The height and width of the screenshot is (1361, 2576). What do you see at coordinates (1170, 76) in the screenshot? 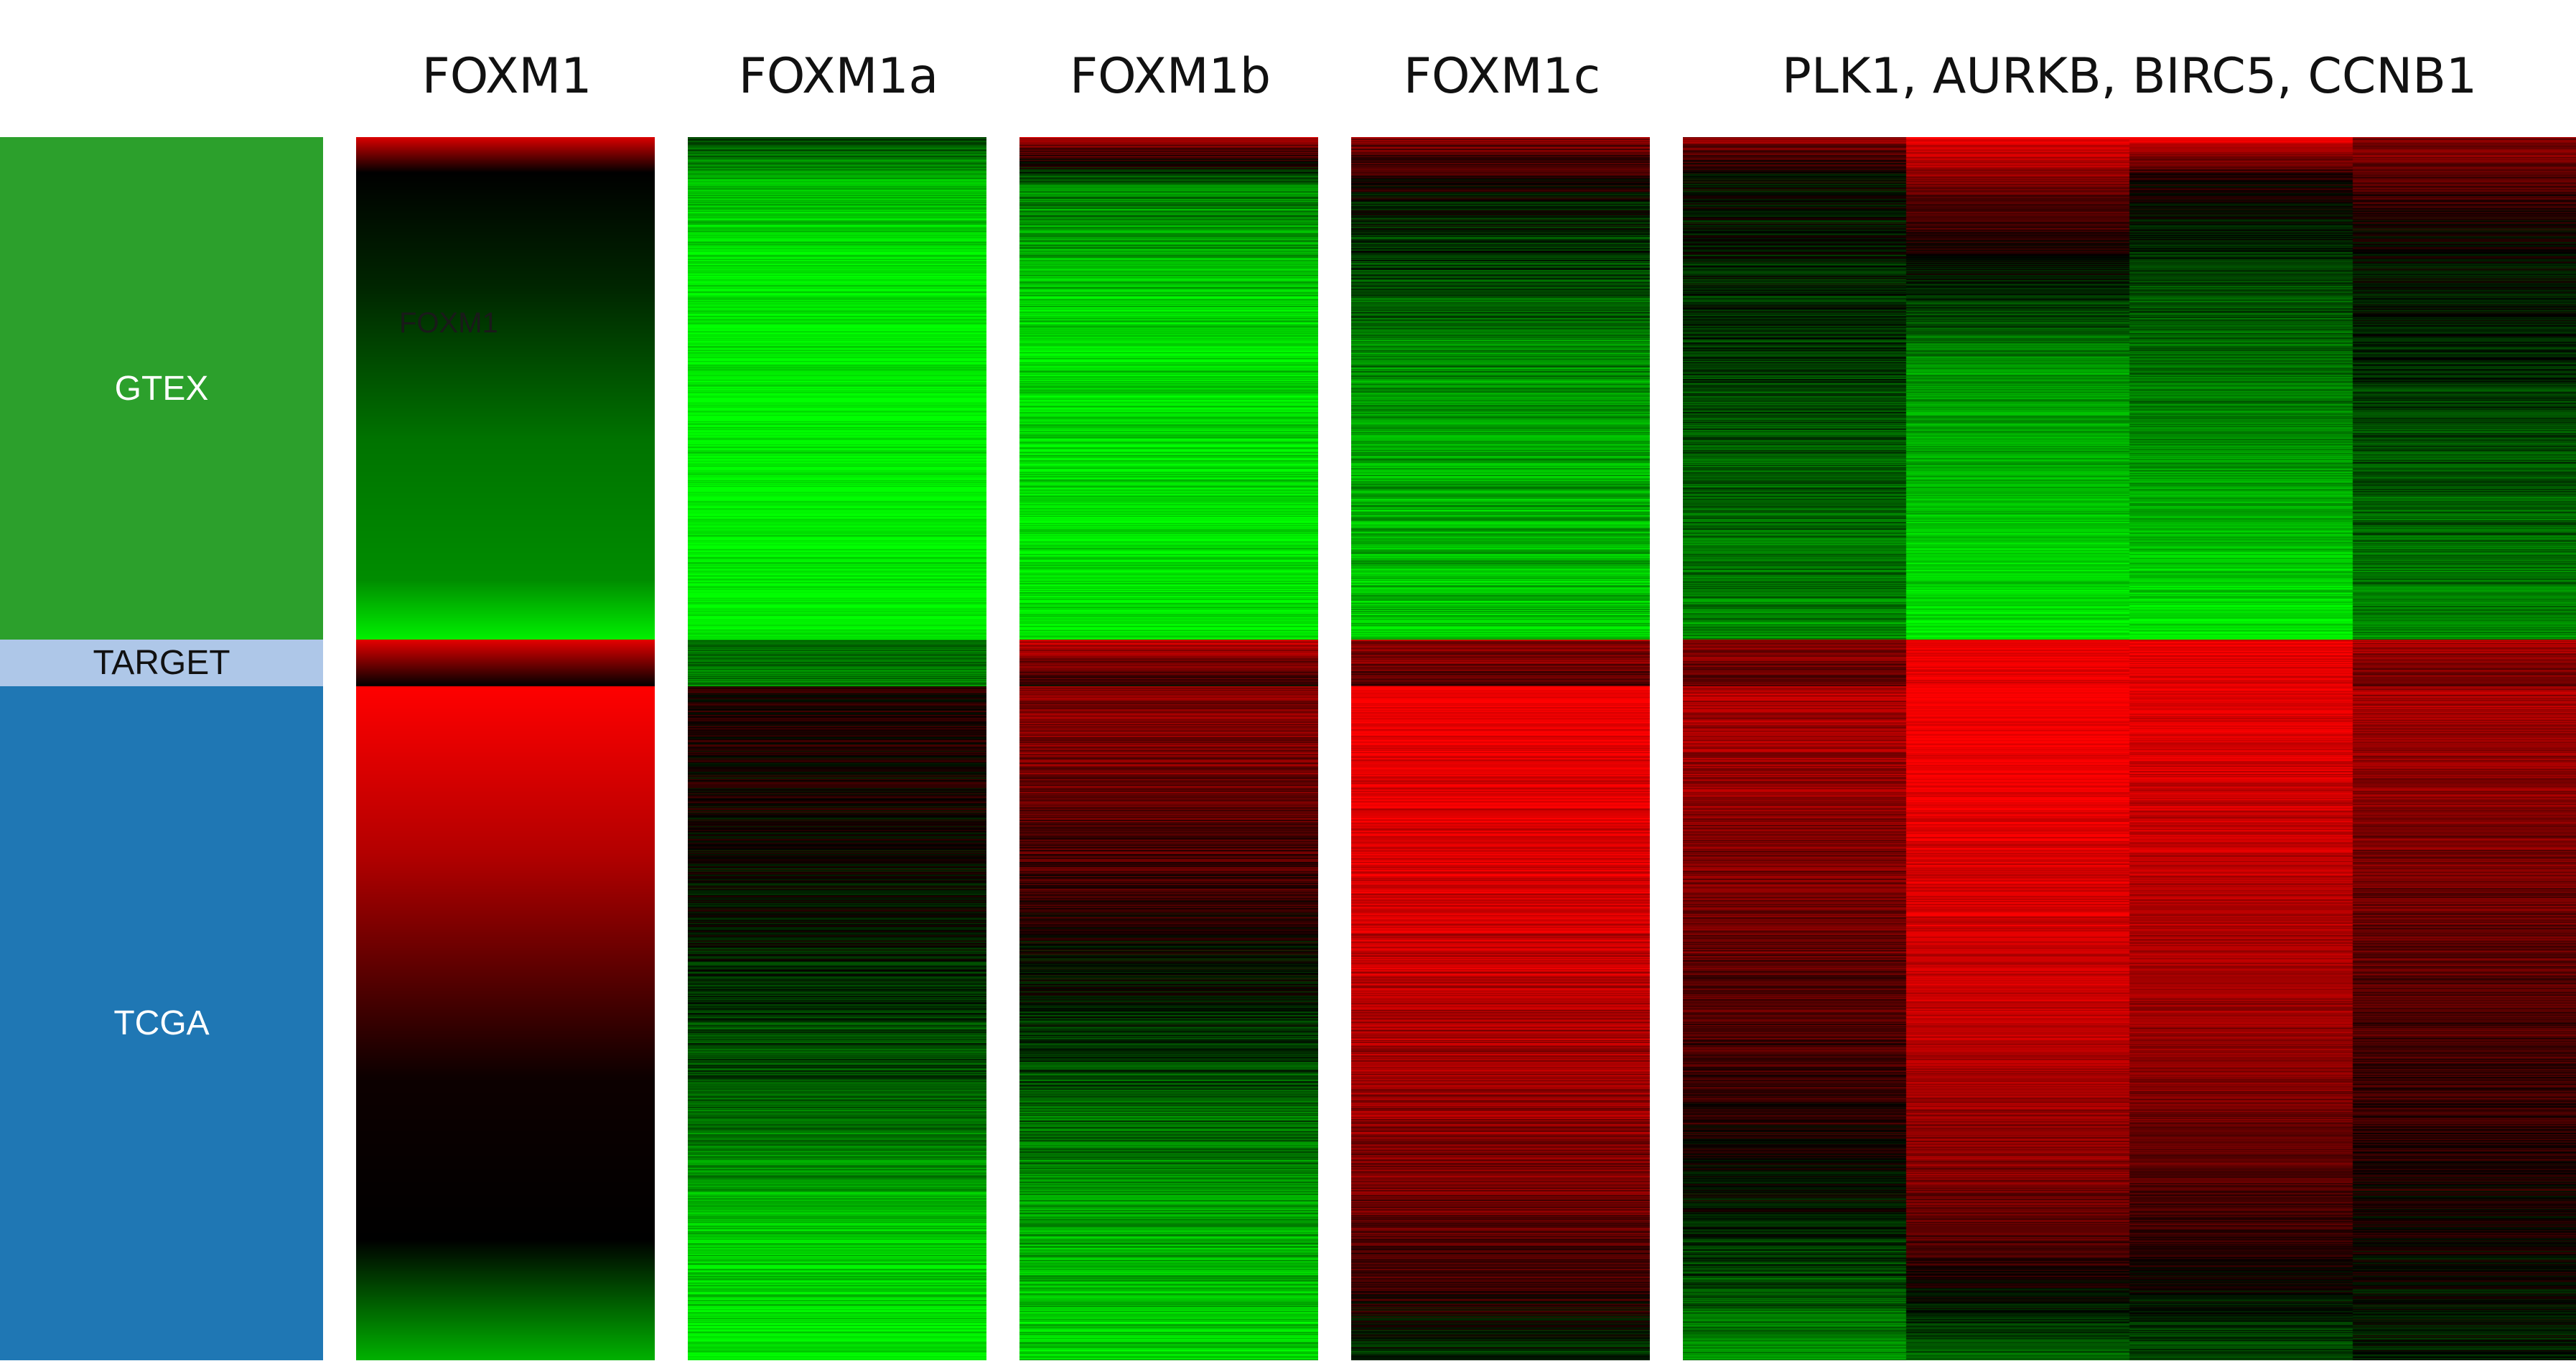
I see `header-foxm1b: FOXM1b` at bounding box center [1170, 76].